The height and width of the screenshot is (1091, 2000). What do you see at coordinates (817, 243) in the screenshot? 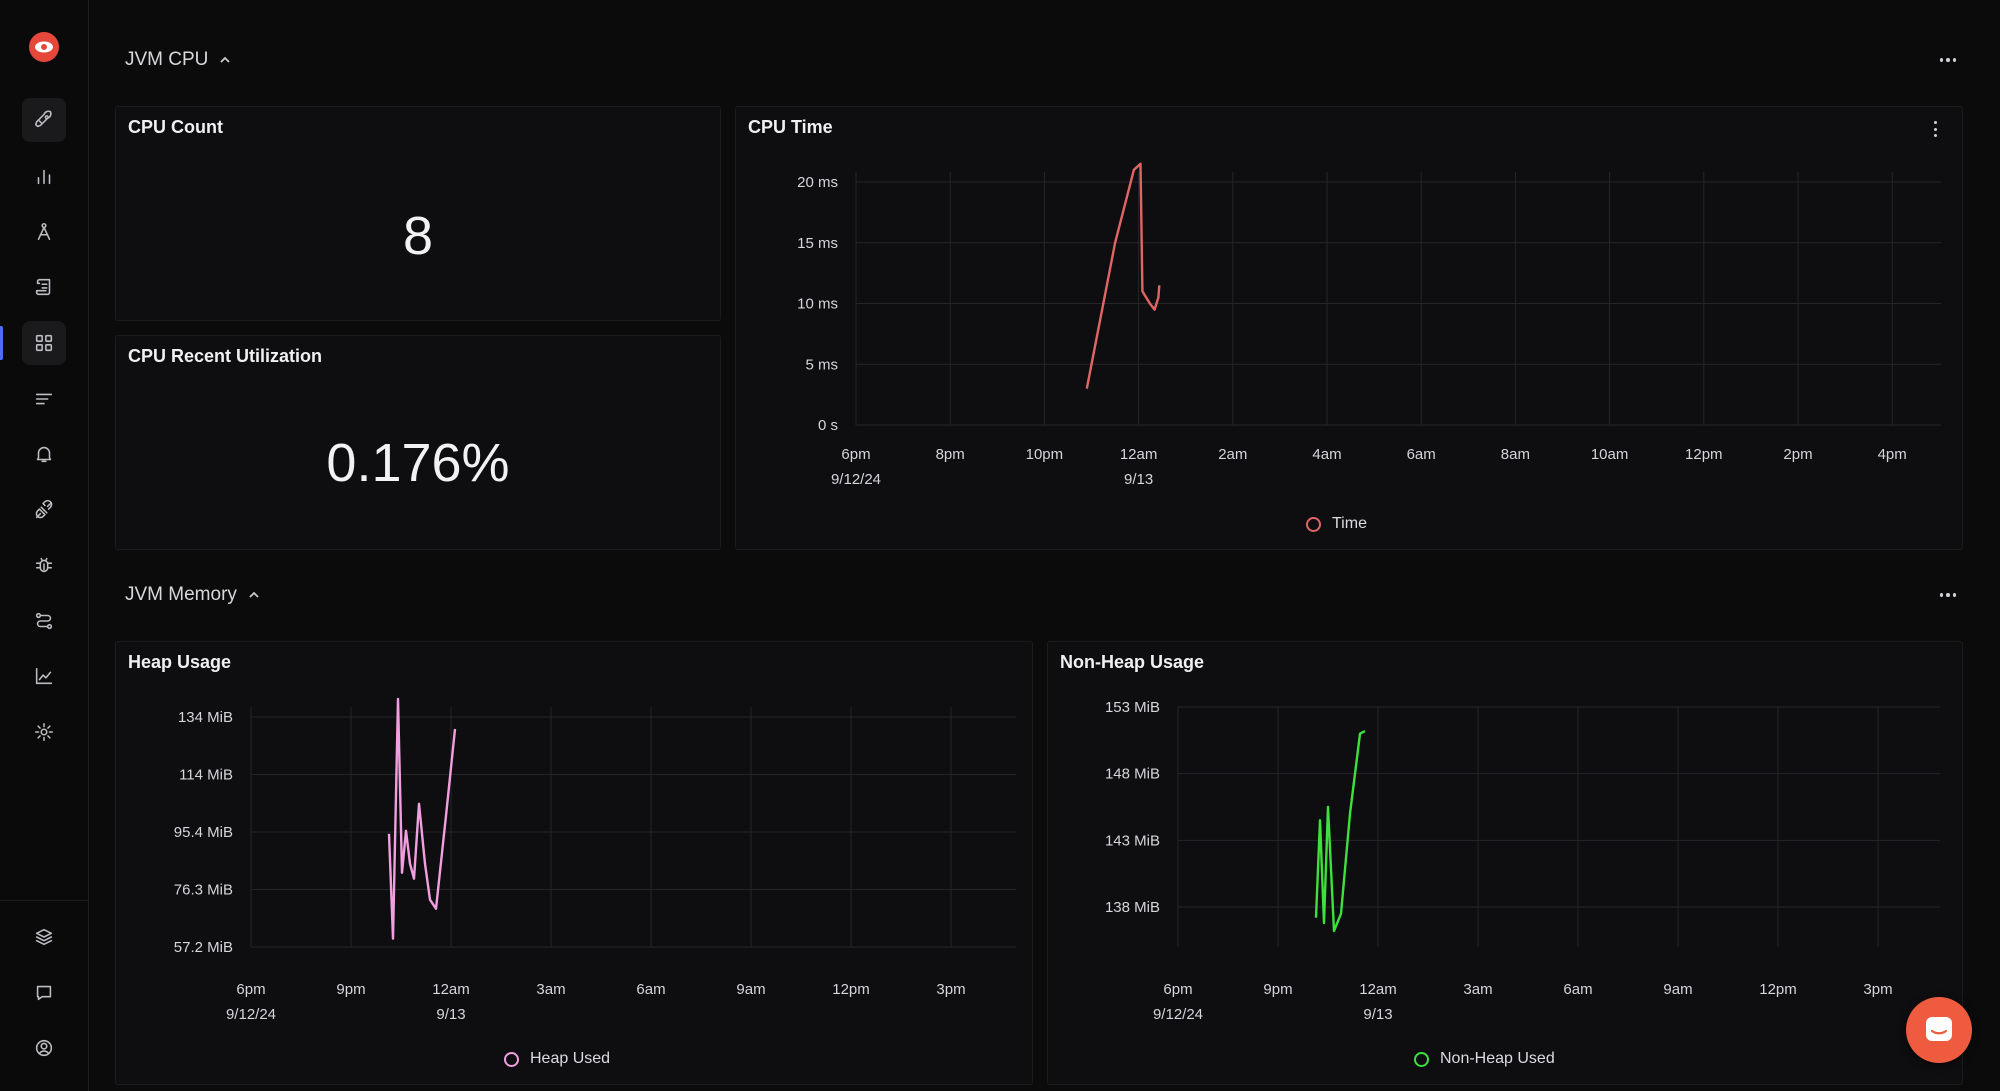
I see `y-tick-label: 15 ms` at bounding box center [817, 243].